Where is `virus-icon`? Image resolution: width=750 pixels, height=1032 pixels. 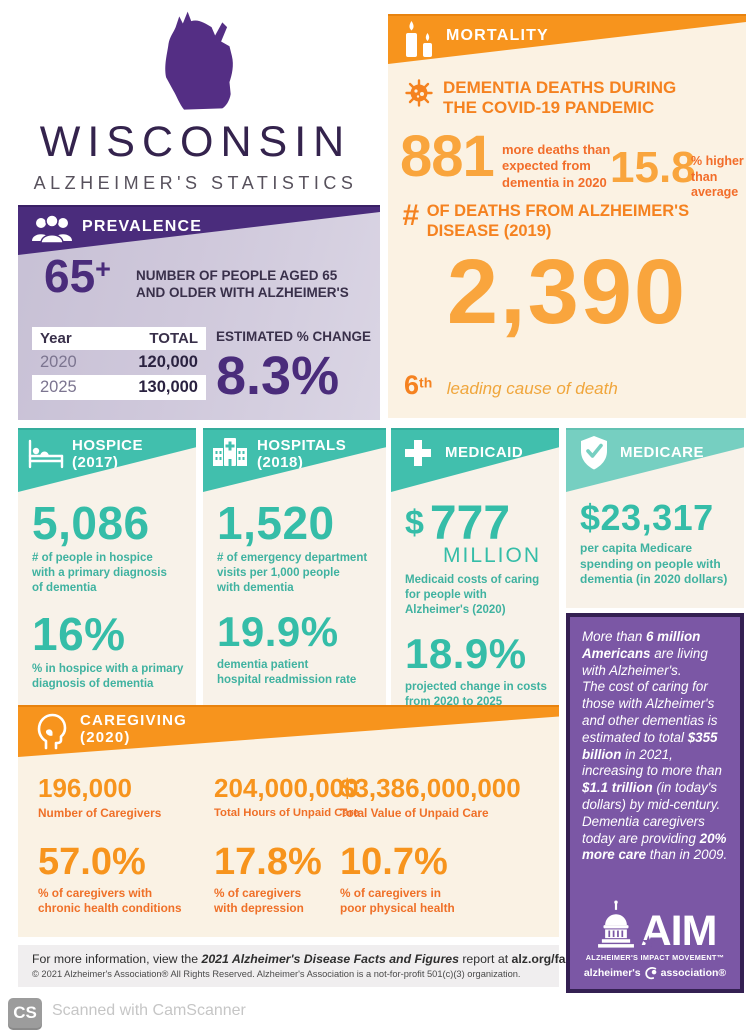
virus-icon is located at coordinates (419, 93).